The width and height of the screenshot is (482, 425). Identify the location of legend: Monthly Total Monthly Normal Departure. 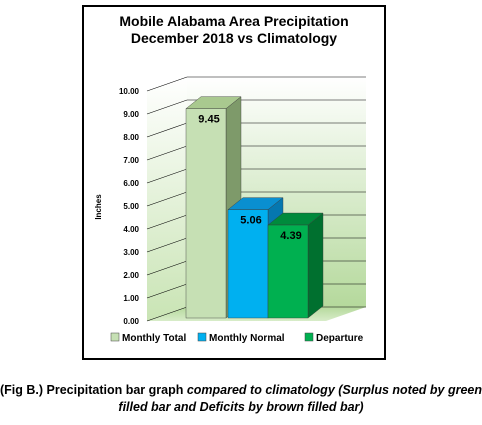
(237, 338).